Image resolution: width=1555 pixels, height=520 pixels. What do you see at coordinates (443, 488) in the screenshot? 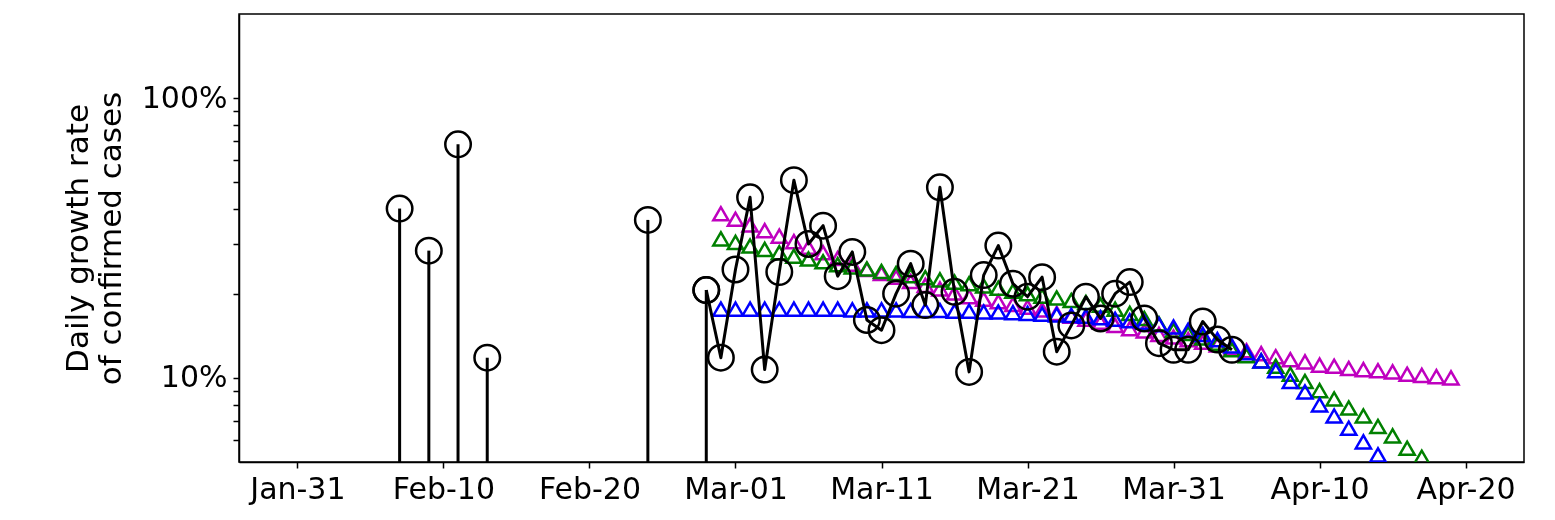
I see `x-tick-label: Feb-10` at bounding box center [443, 488].